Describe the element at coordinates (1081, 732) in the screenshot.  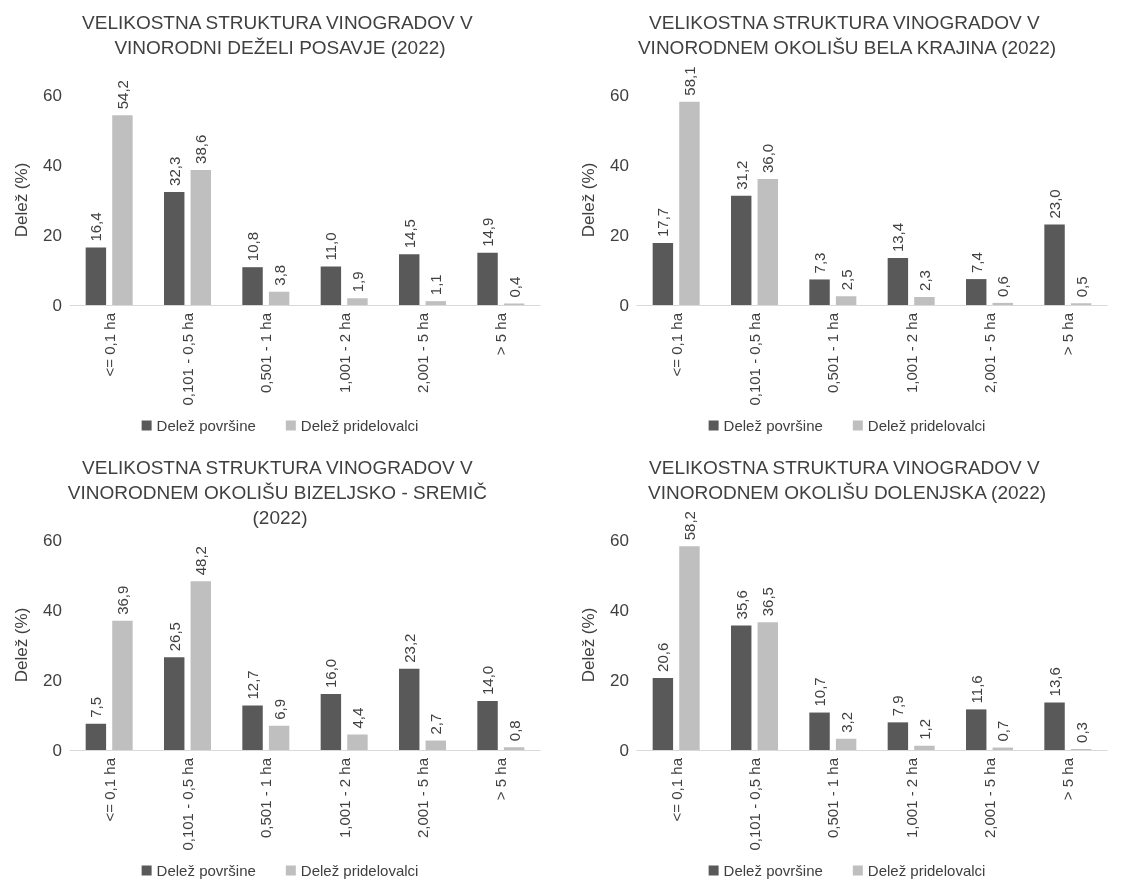
I see `data-label: 0,3` at that location.